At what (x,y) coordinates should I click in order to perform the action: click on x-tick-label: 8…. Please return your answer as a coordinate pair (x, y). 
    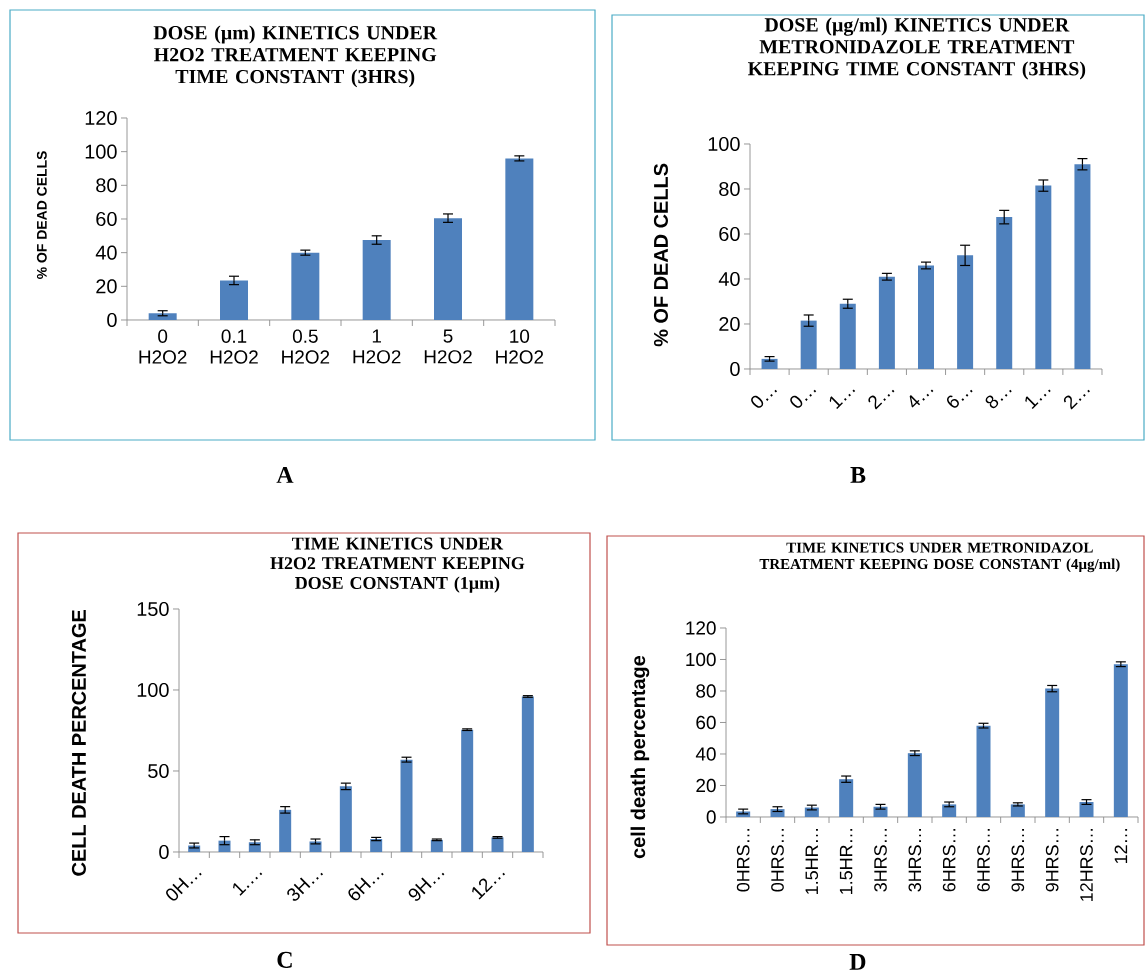
    Looking at the image, I should click on (998, 399).